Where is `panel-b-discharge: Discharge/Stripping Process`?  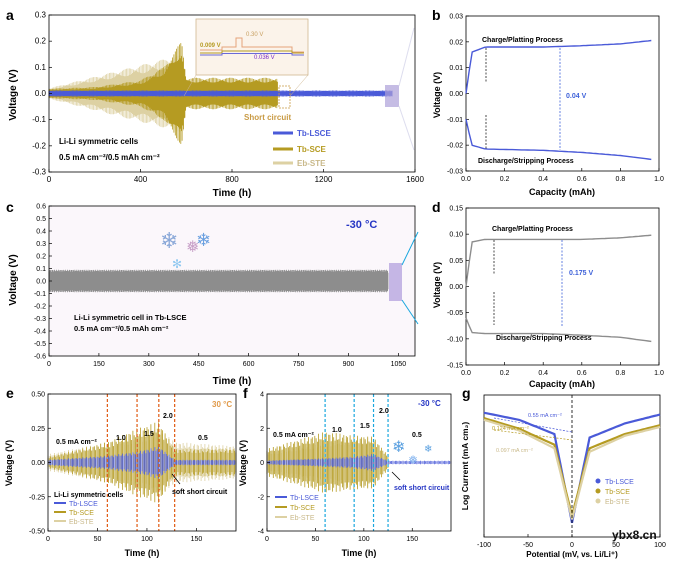
panel-b-discharge: Discharge/Stripping Process is located at coordinates (526, 161).